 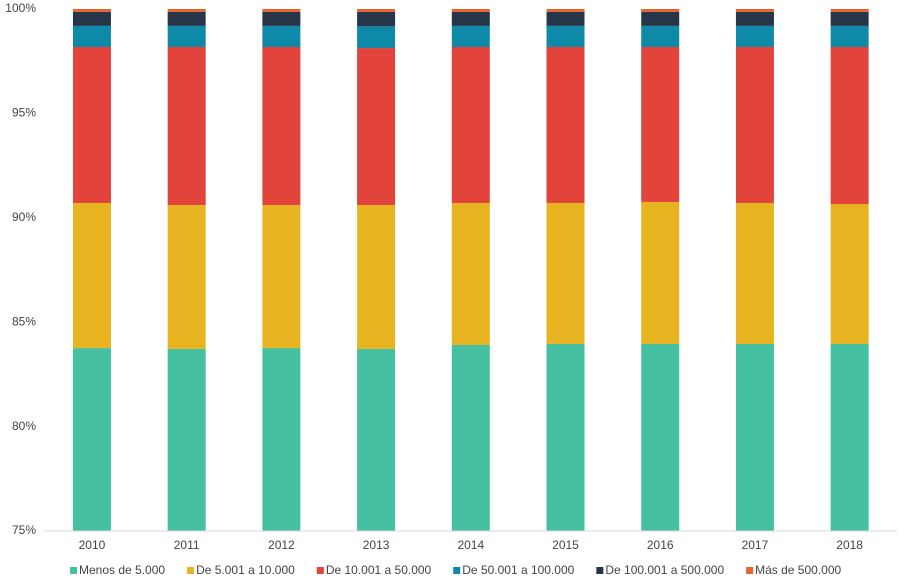 I want to click on legend-label: De 100.001 a 500.000, so click(x=664, y=570).